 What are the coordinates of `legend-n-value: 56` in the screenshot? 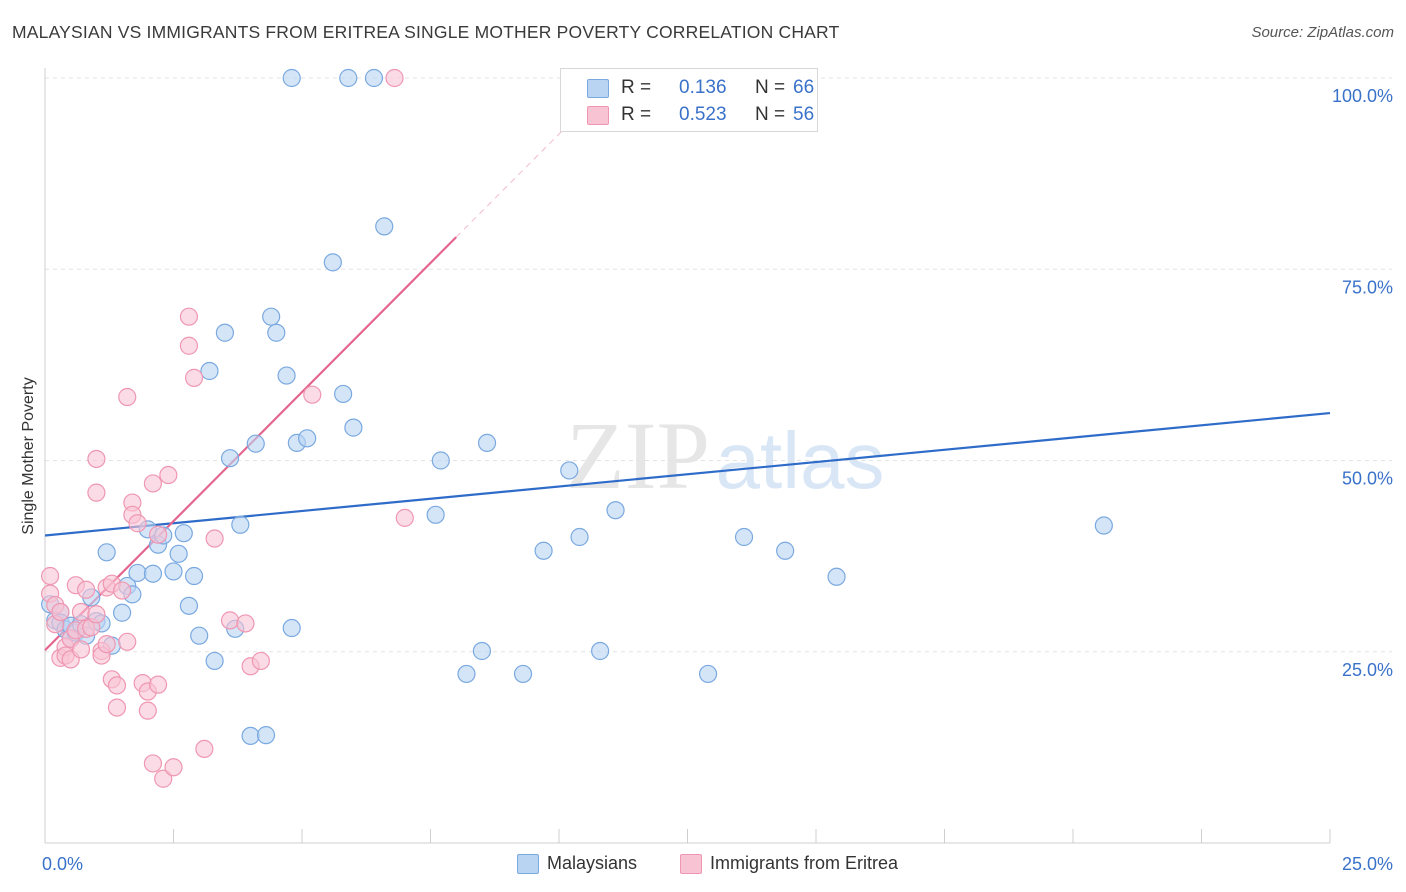 It's located at (804, 114).